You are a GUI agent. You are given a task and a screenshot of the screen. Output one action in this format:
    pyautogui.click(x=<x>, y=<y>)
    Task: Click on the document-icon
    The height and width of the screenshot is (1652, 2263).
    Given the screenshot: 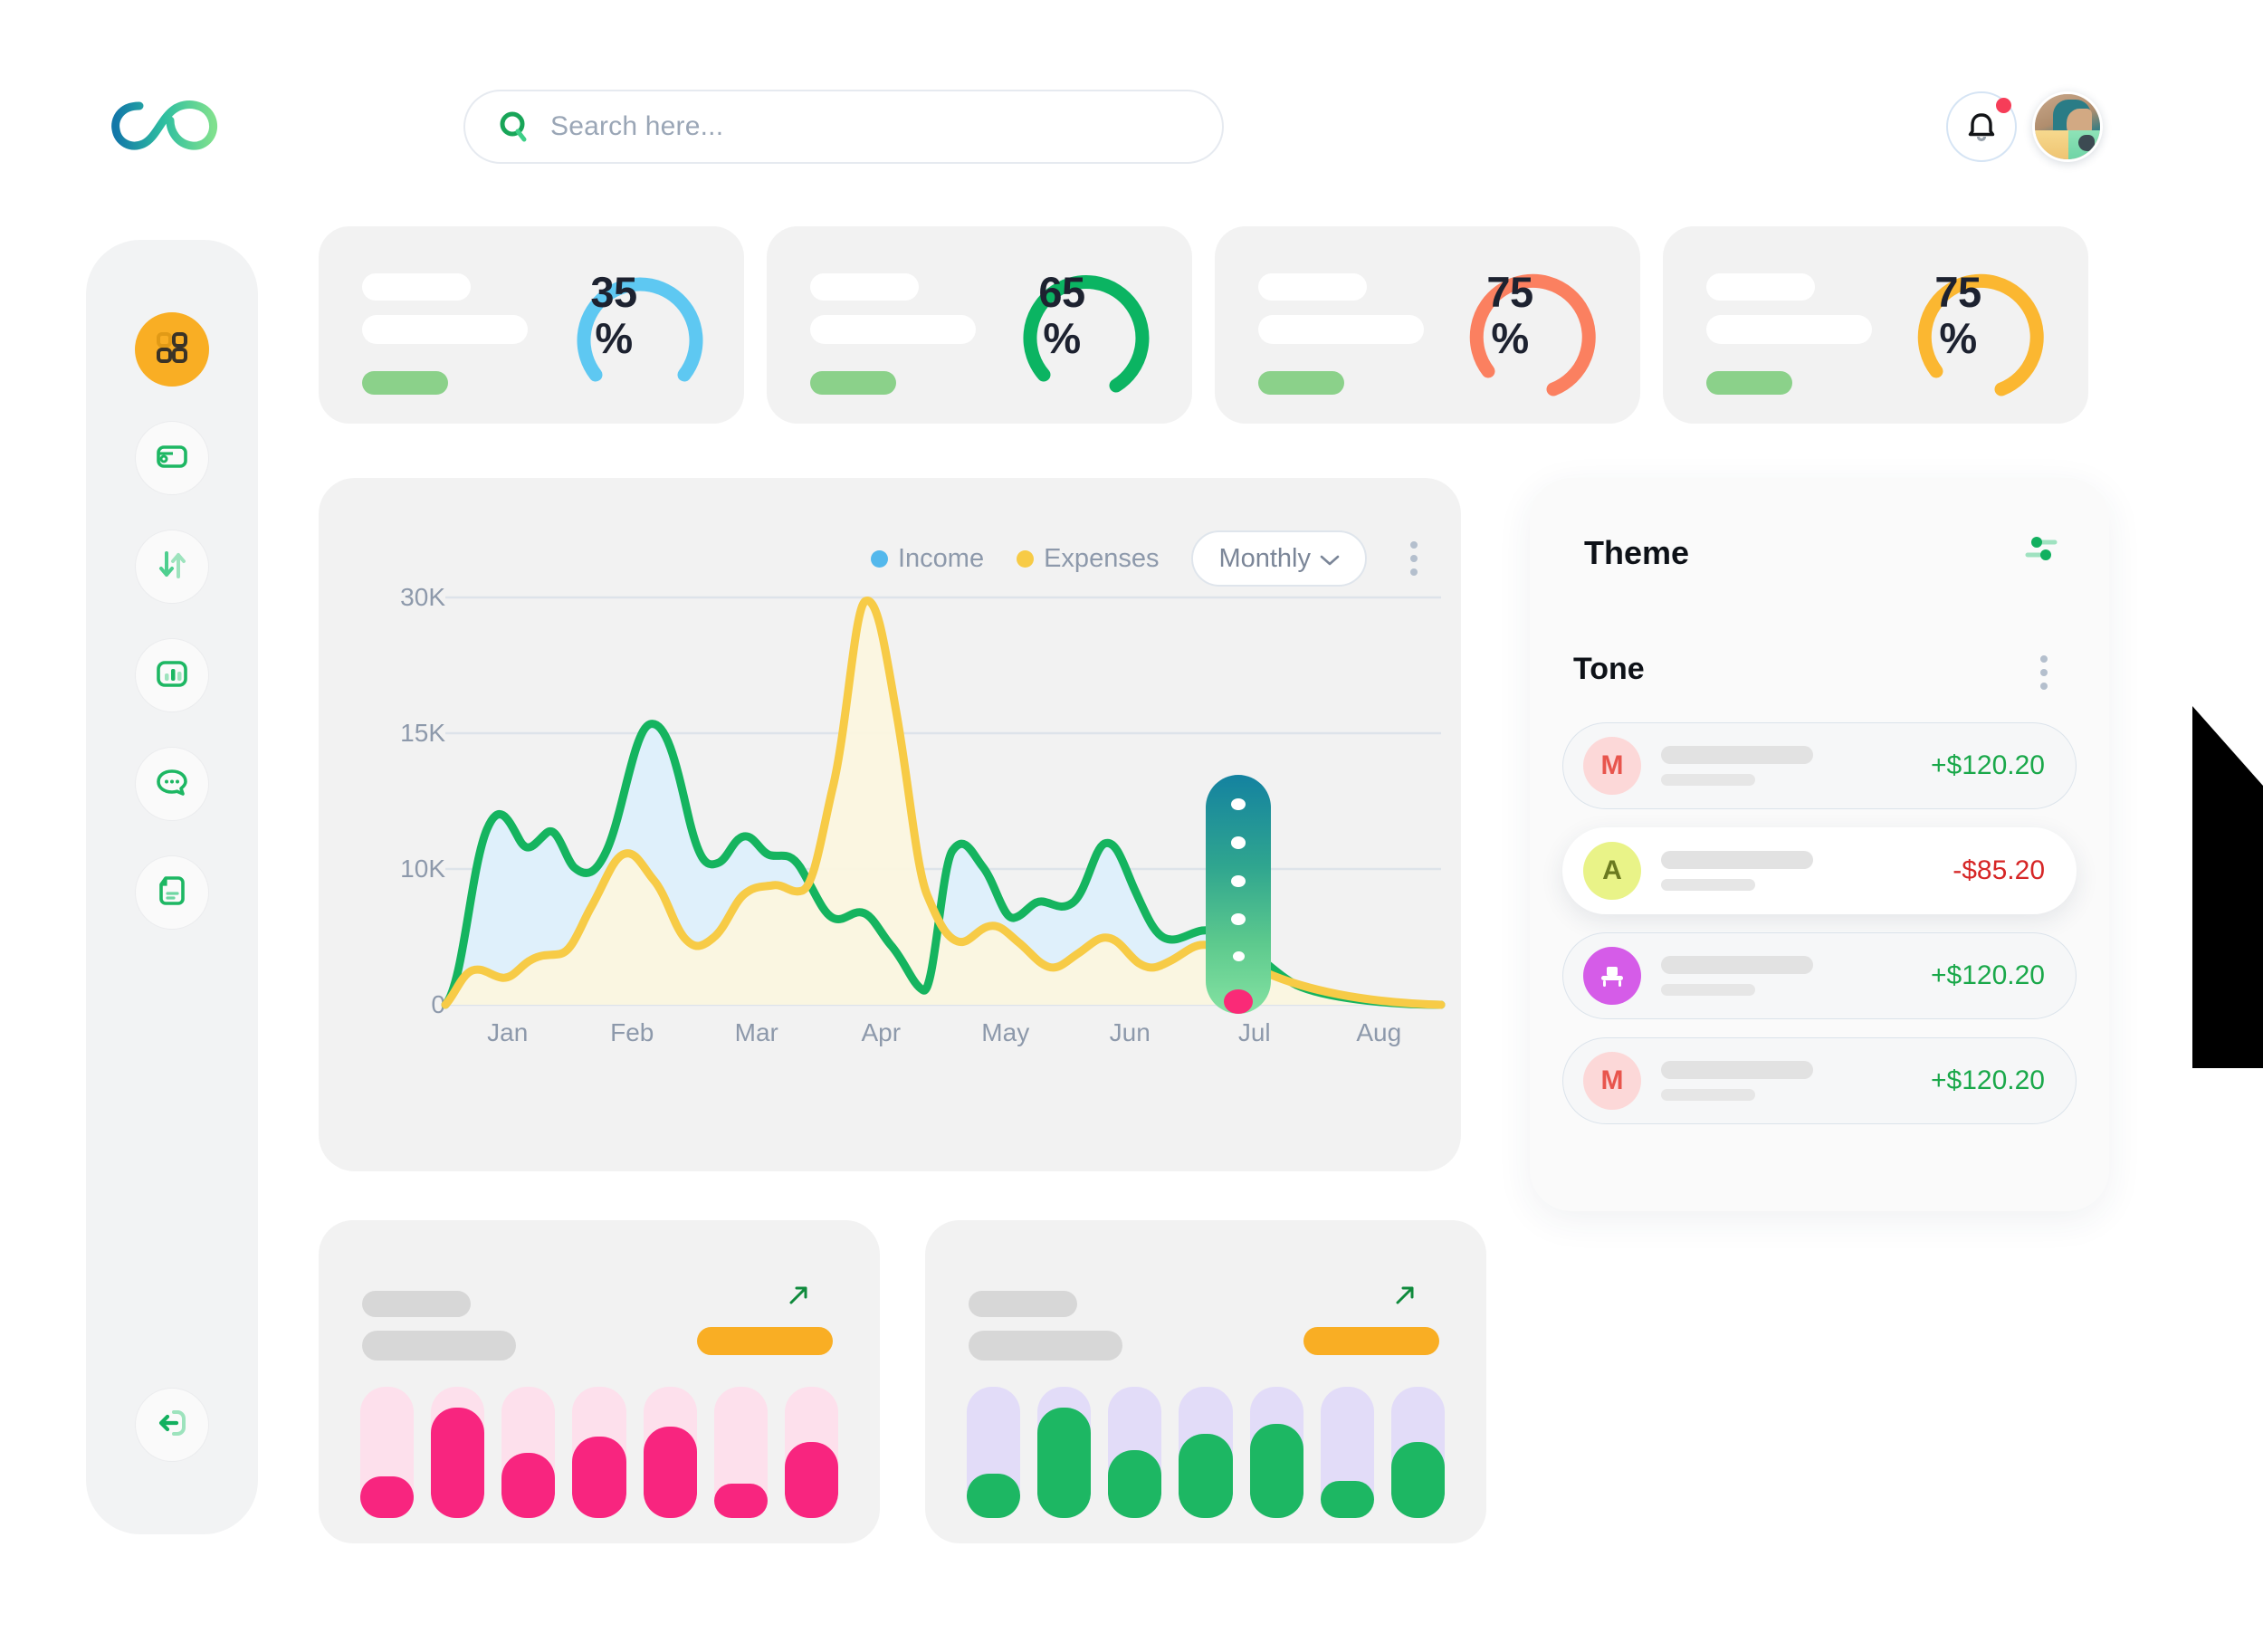 What is the action you would take?
    pyautogui.click(x=172, y=893)
    